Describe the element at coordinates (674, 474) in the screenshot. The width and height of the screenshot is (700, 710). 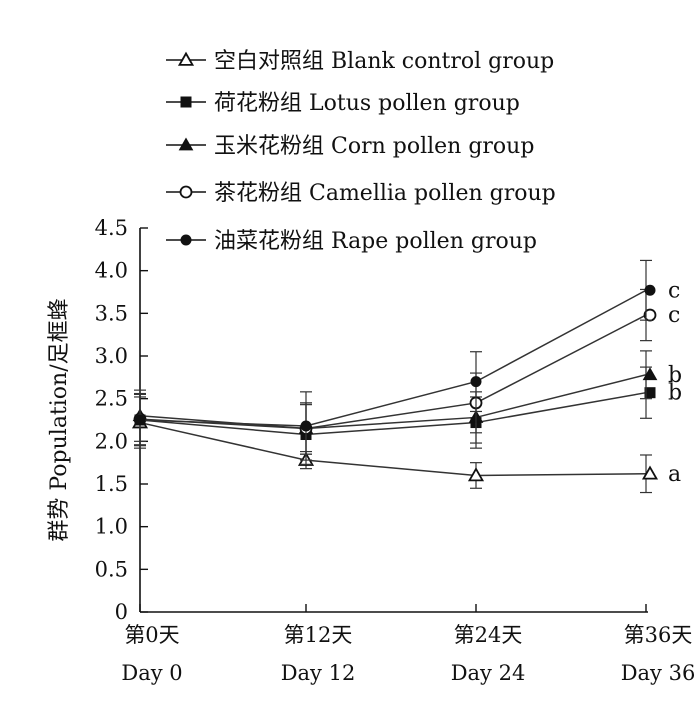
I see `significance-label: a` at that location.